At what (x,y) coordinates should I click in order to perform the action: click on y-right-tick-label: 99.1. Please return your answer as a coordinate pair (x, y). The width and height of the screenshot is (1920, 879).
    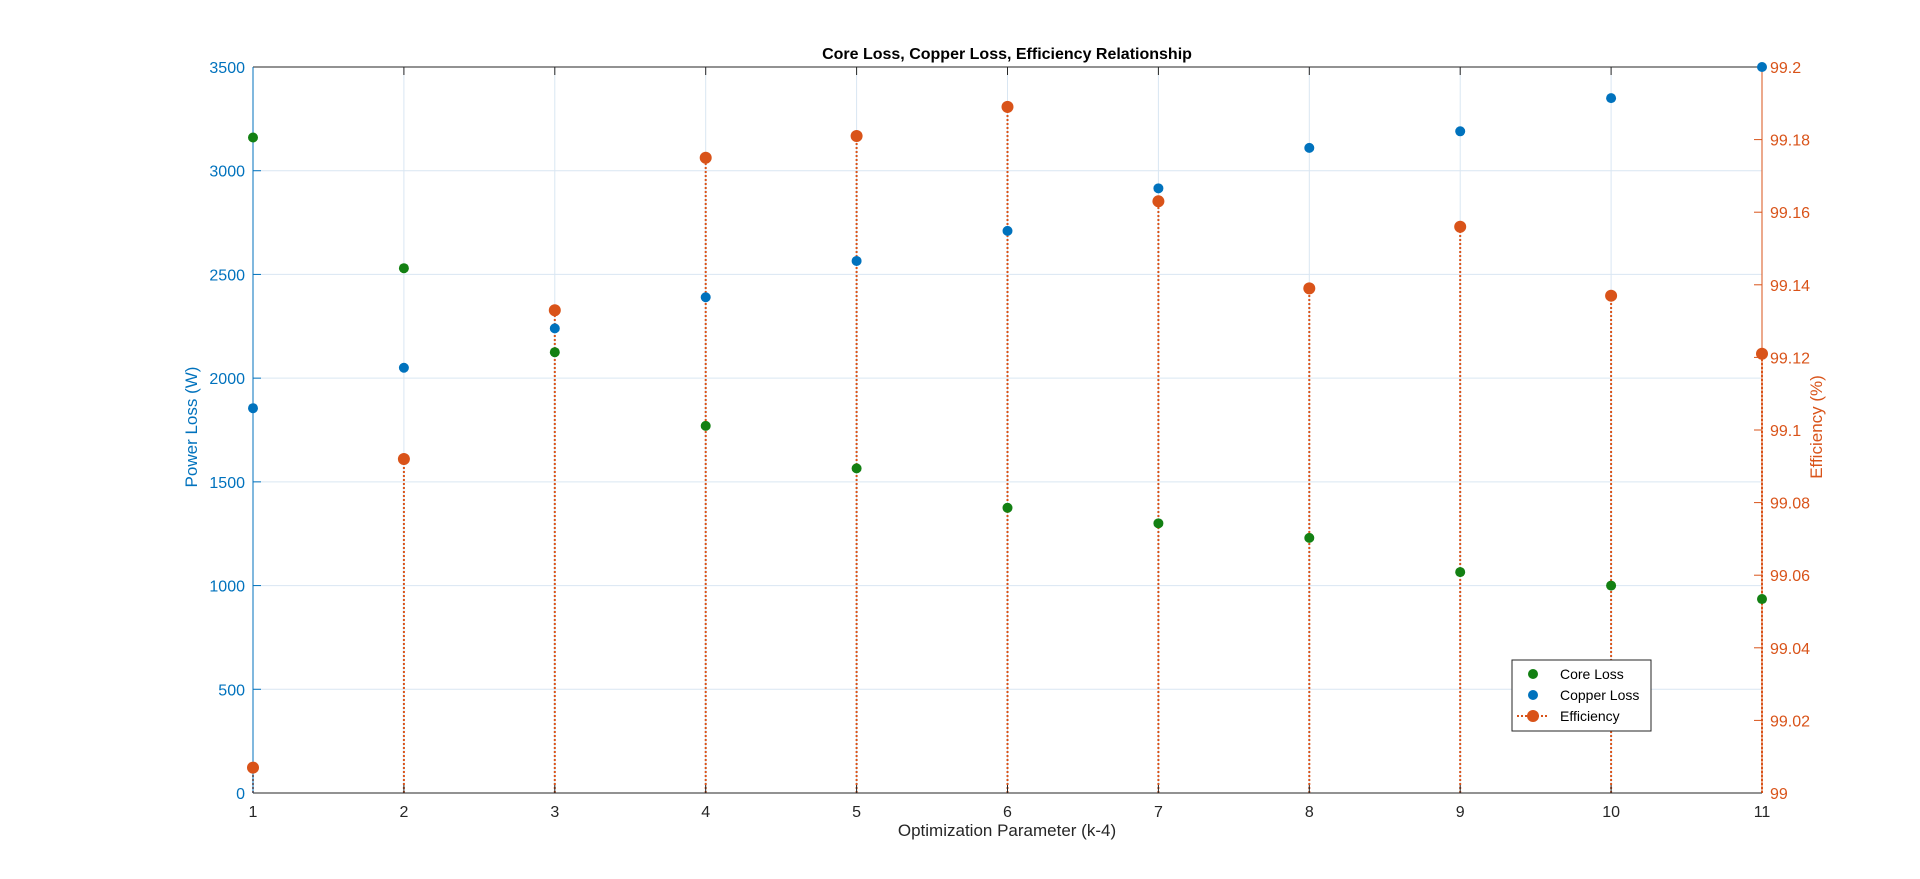
    Looking at the image, I should click on (1785, 431).